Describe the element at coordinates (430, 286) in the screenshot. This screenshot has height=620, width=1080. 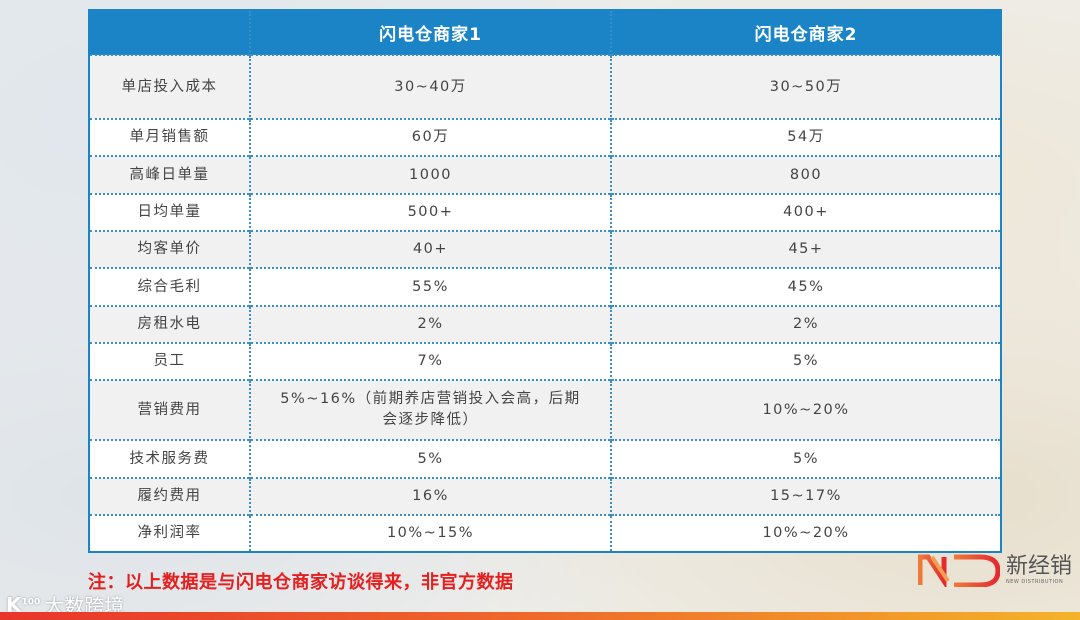
I see `merchant1-value: 55%` at that location.